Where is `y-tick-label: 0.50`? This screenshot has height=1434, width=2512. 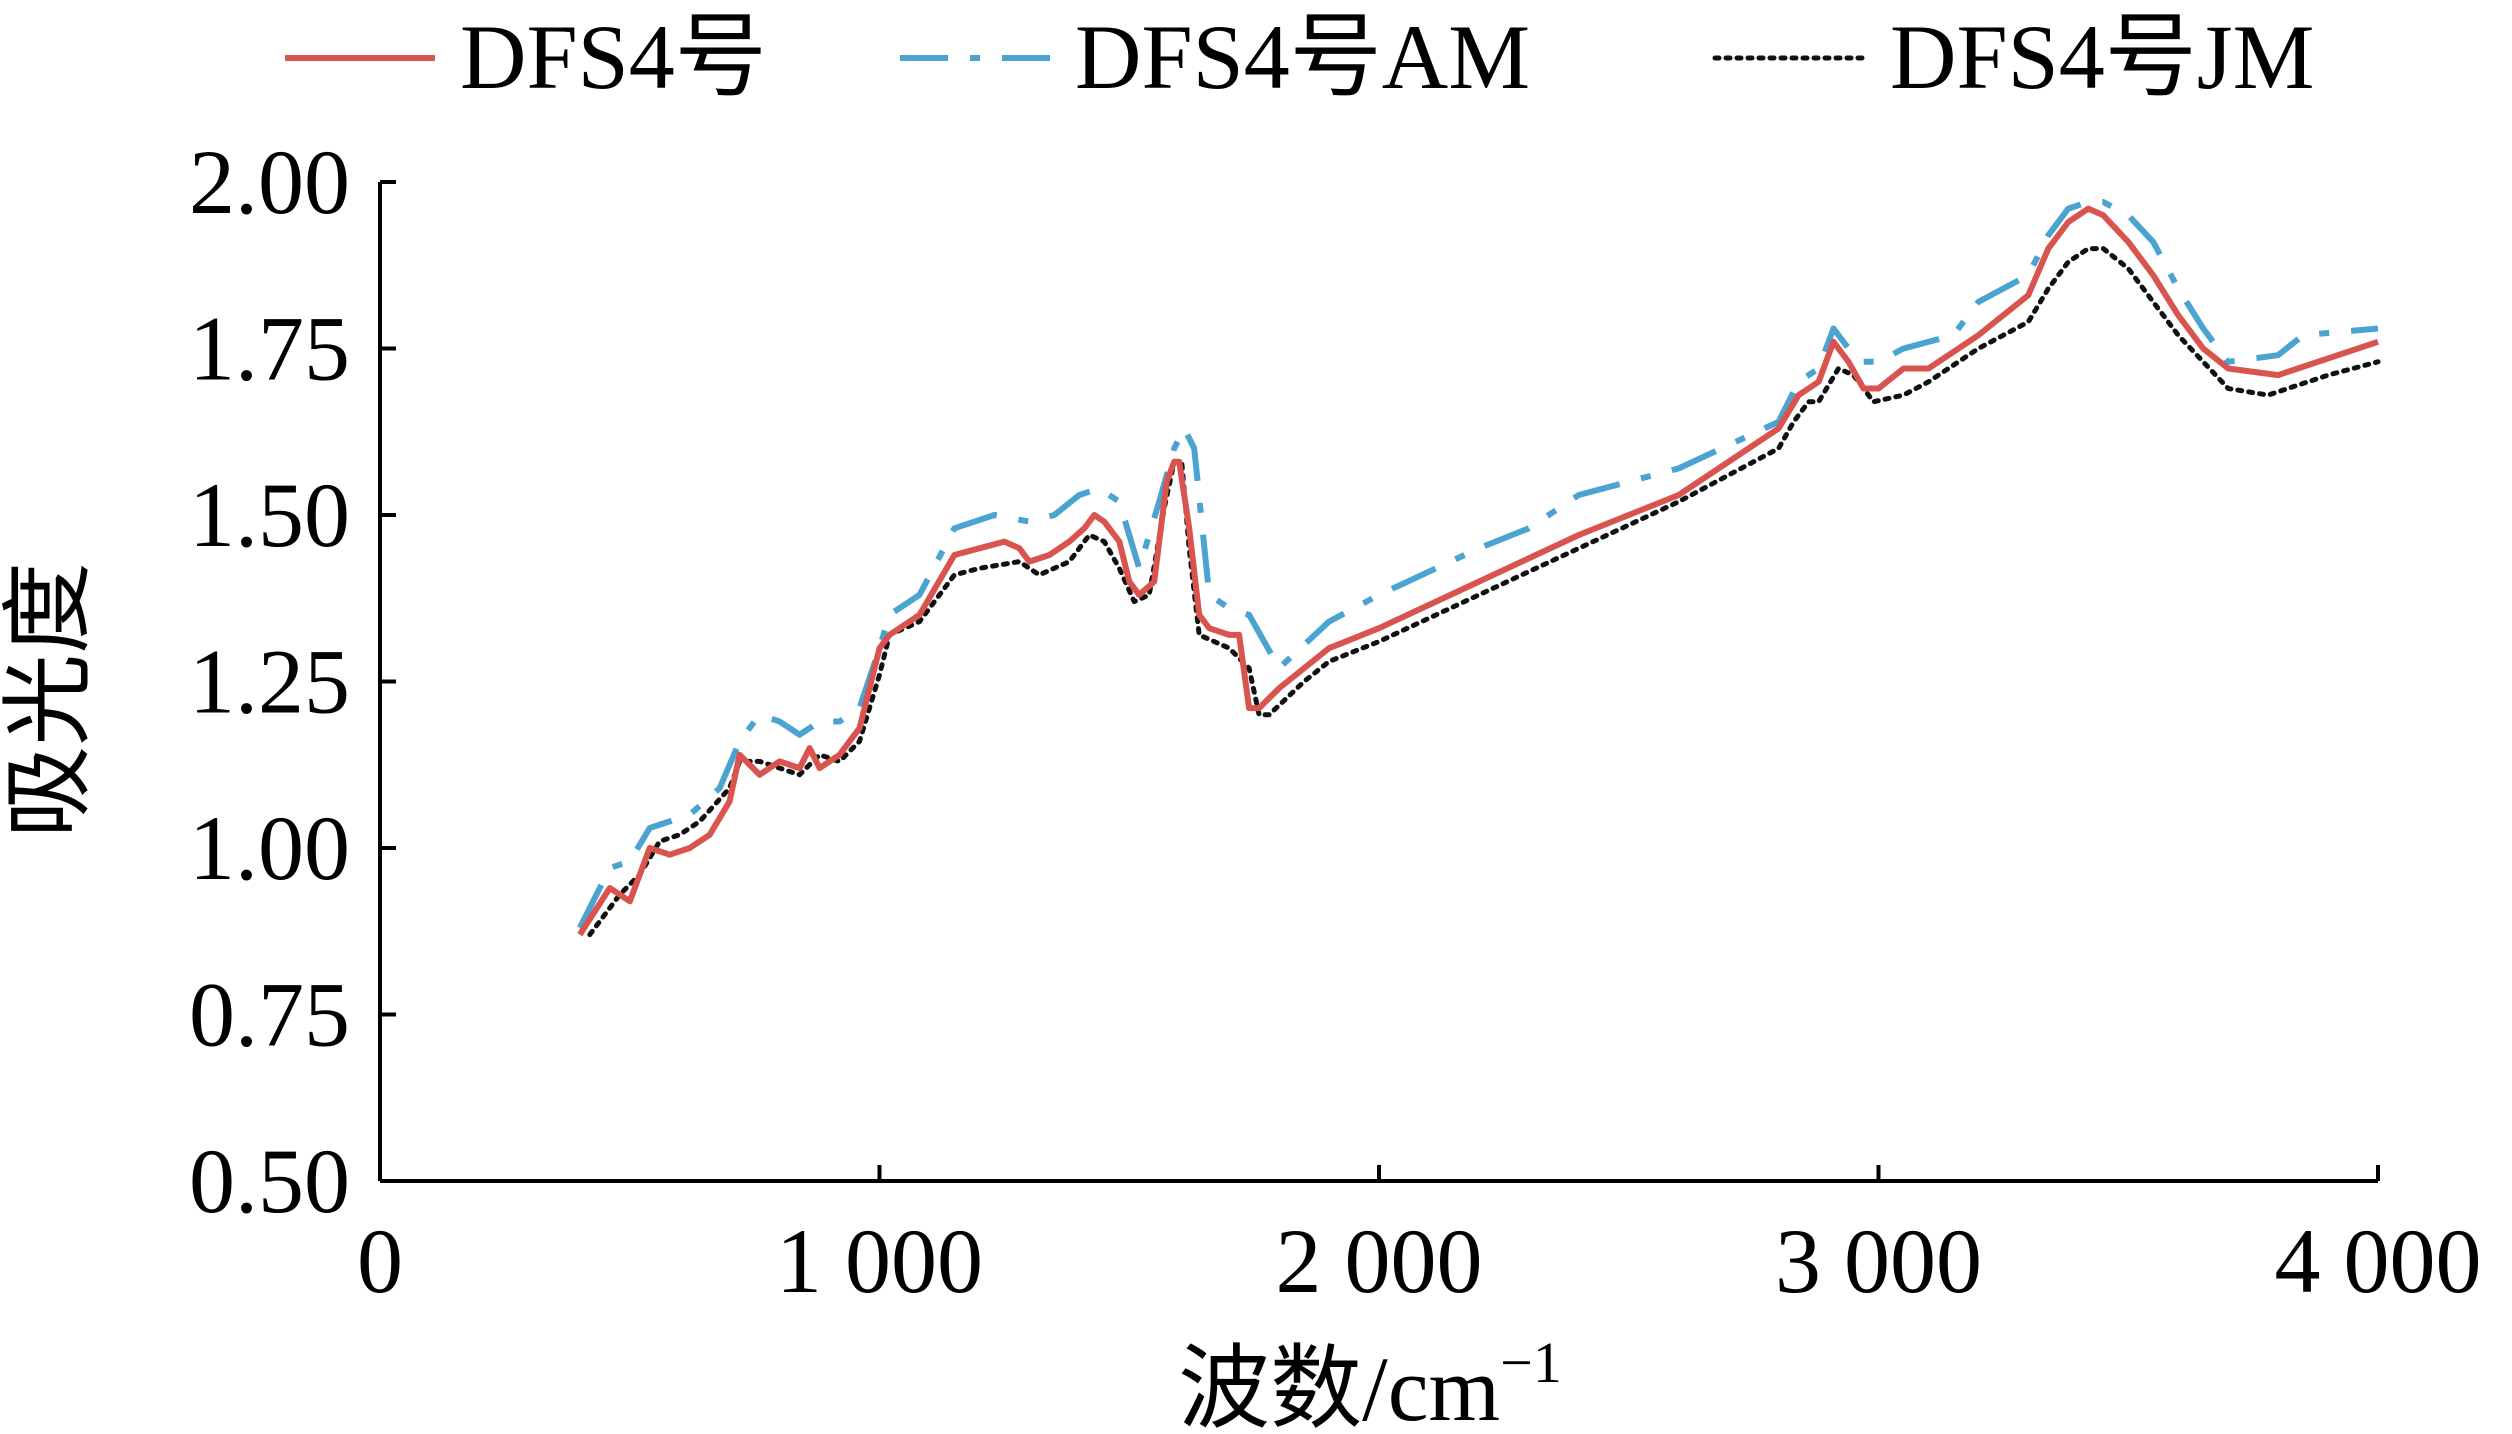
y-tick-label: 0.50 is located at coordinates (269, 1181).